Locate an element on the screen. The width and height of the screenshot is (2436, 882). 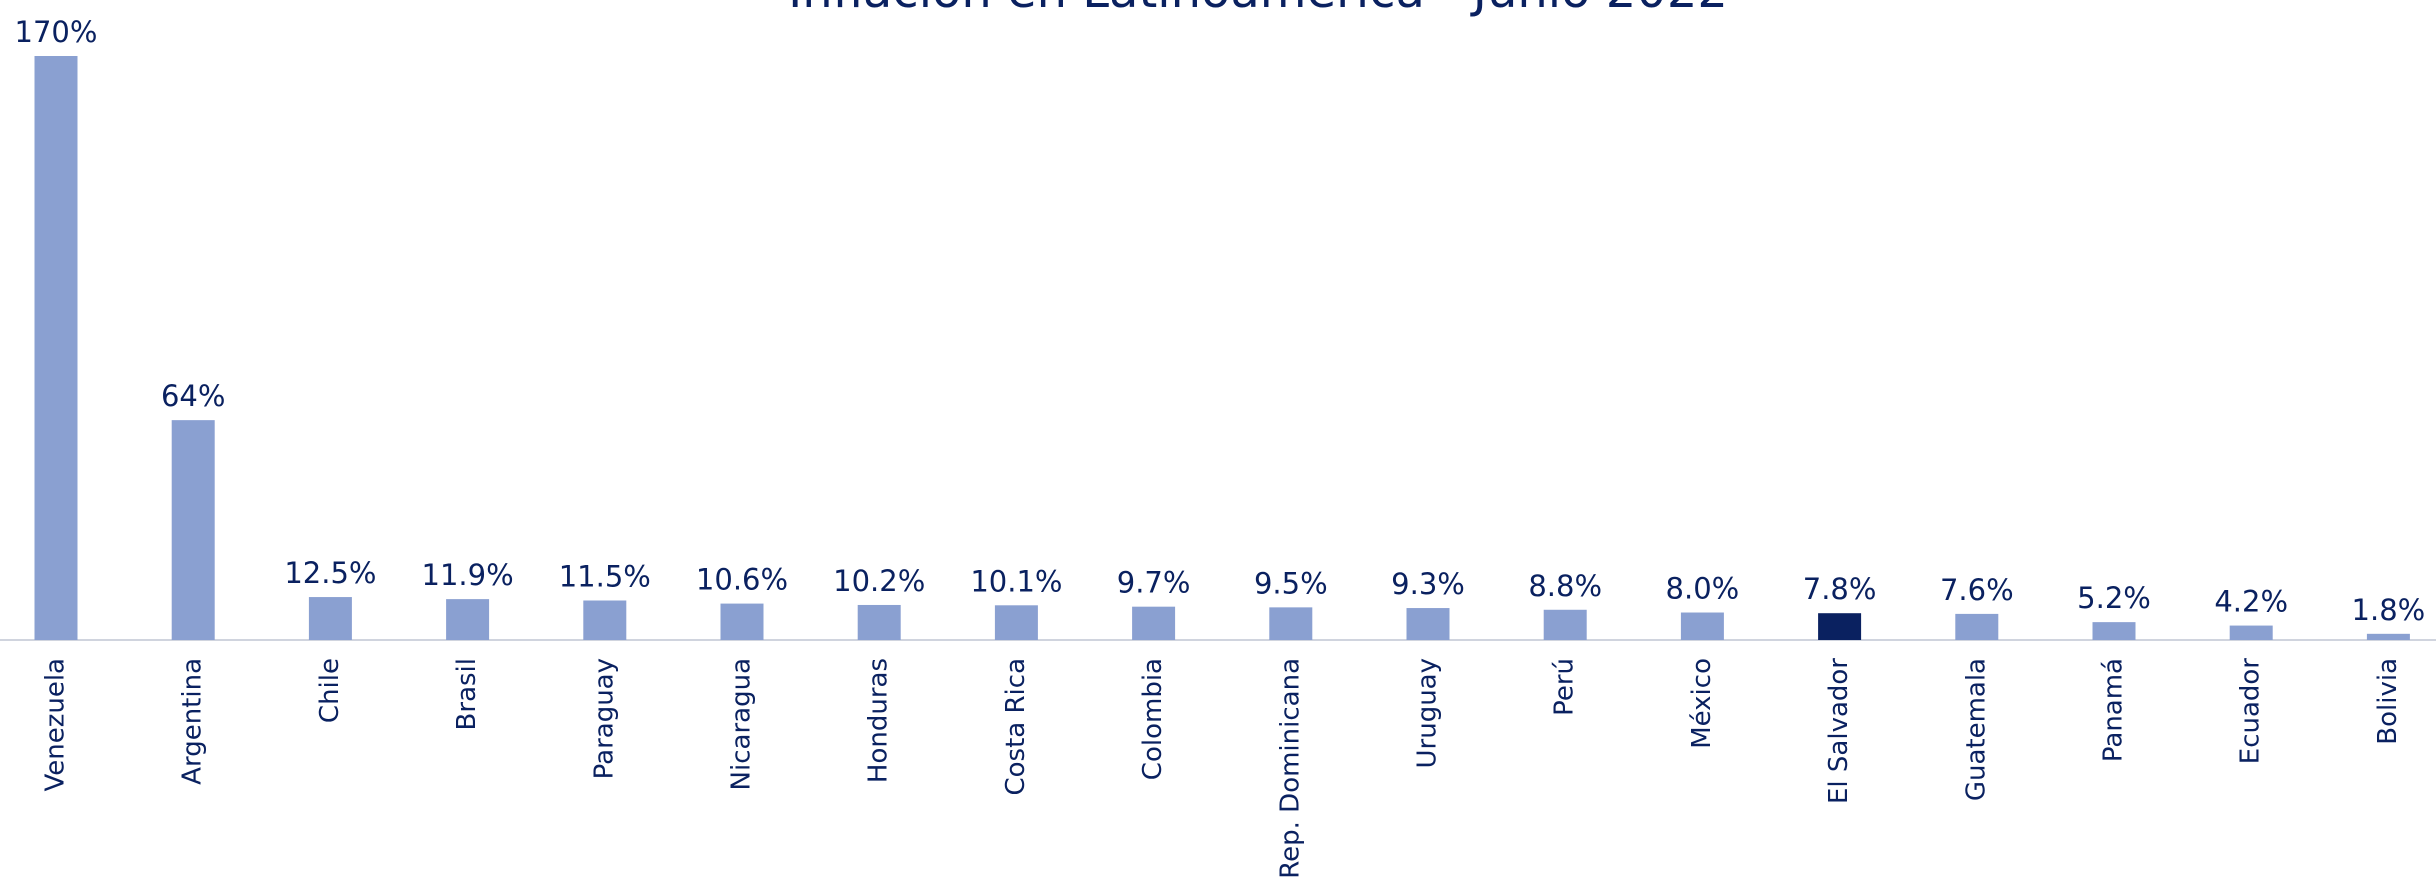
x-tick-label: Perú is located at coordinates (1565, 687).